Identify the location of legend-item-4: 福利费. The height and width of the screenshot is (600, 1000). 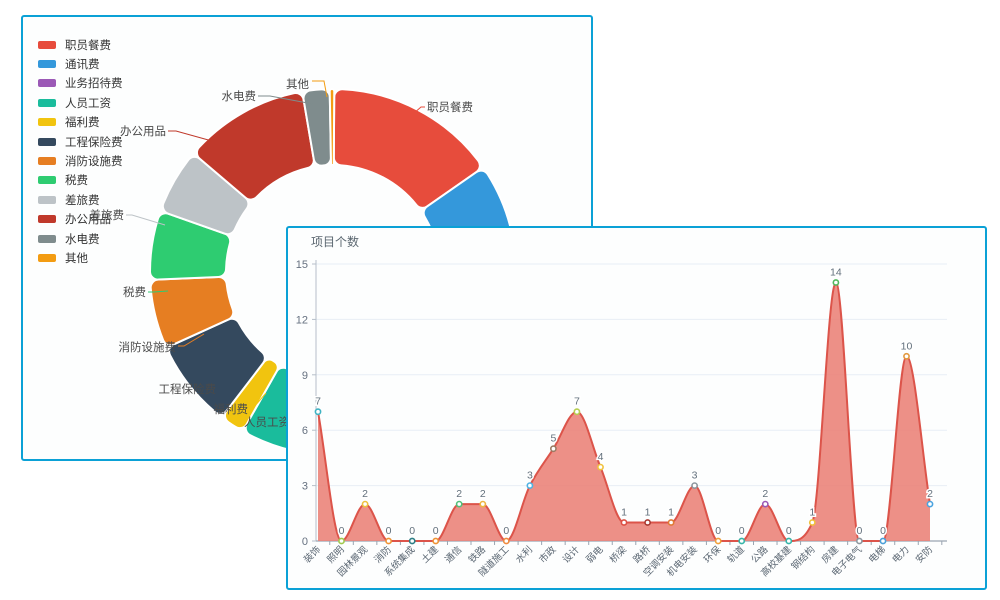
(80, 122).